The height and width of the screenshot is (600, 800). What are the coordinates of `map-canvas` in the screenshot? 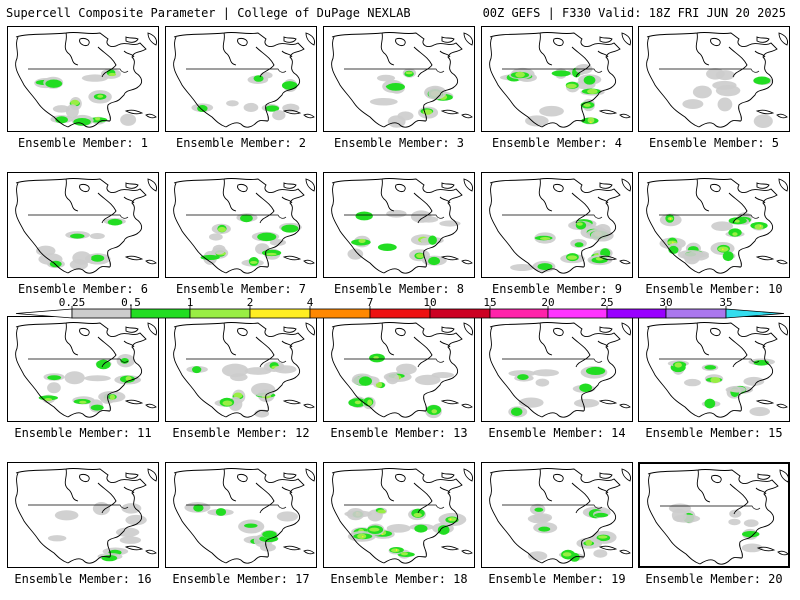 It's located at (560, 369).